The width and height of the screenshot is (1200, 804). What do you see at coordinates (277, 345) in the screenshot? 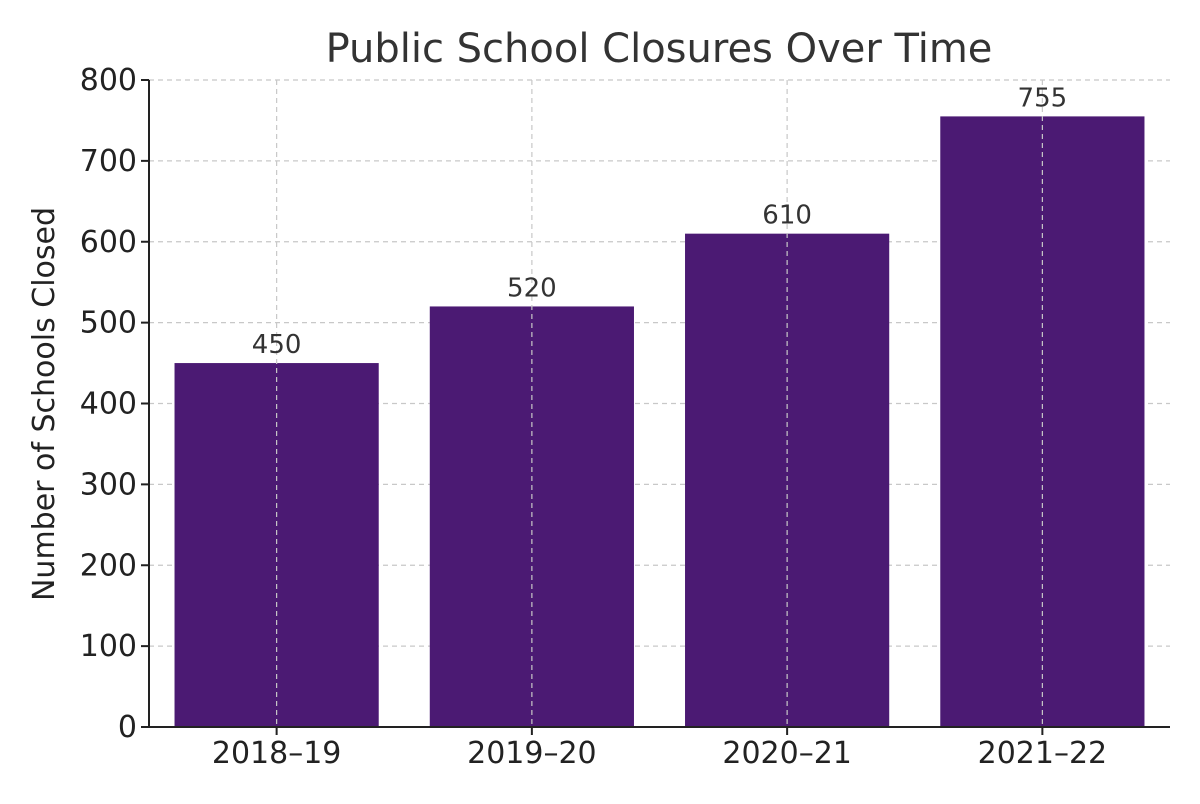
I see `bar-value-label: 450` at bounding box center [277, 345].